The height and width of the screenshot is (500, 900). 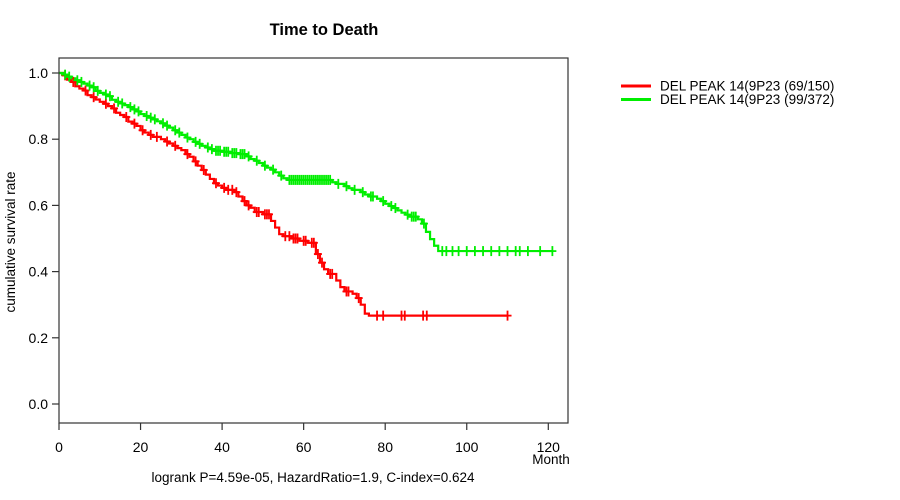 I want to click on x-axis-tick-label: 40, so click(x=222, y=447).